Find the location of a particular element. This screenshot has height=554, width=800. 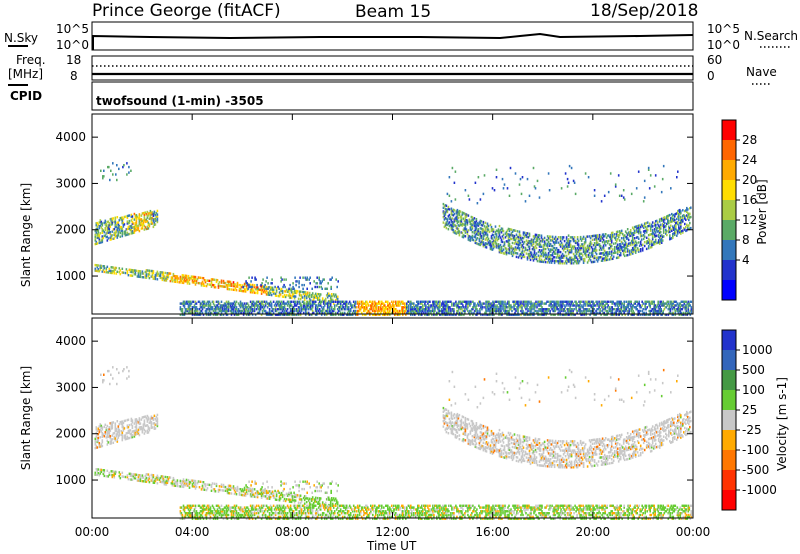

cpid-label: CPID is located at coordinates (26, 96).